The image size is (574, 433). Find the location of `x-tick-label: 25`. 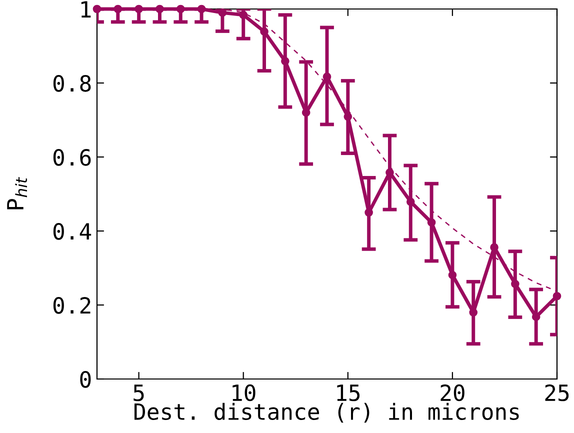

x-tick-label: 25 is located at coordinates (557, 393).